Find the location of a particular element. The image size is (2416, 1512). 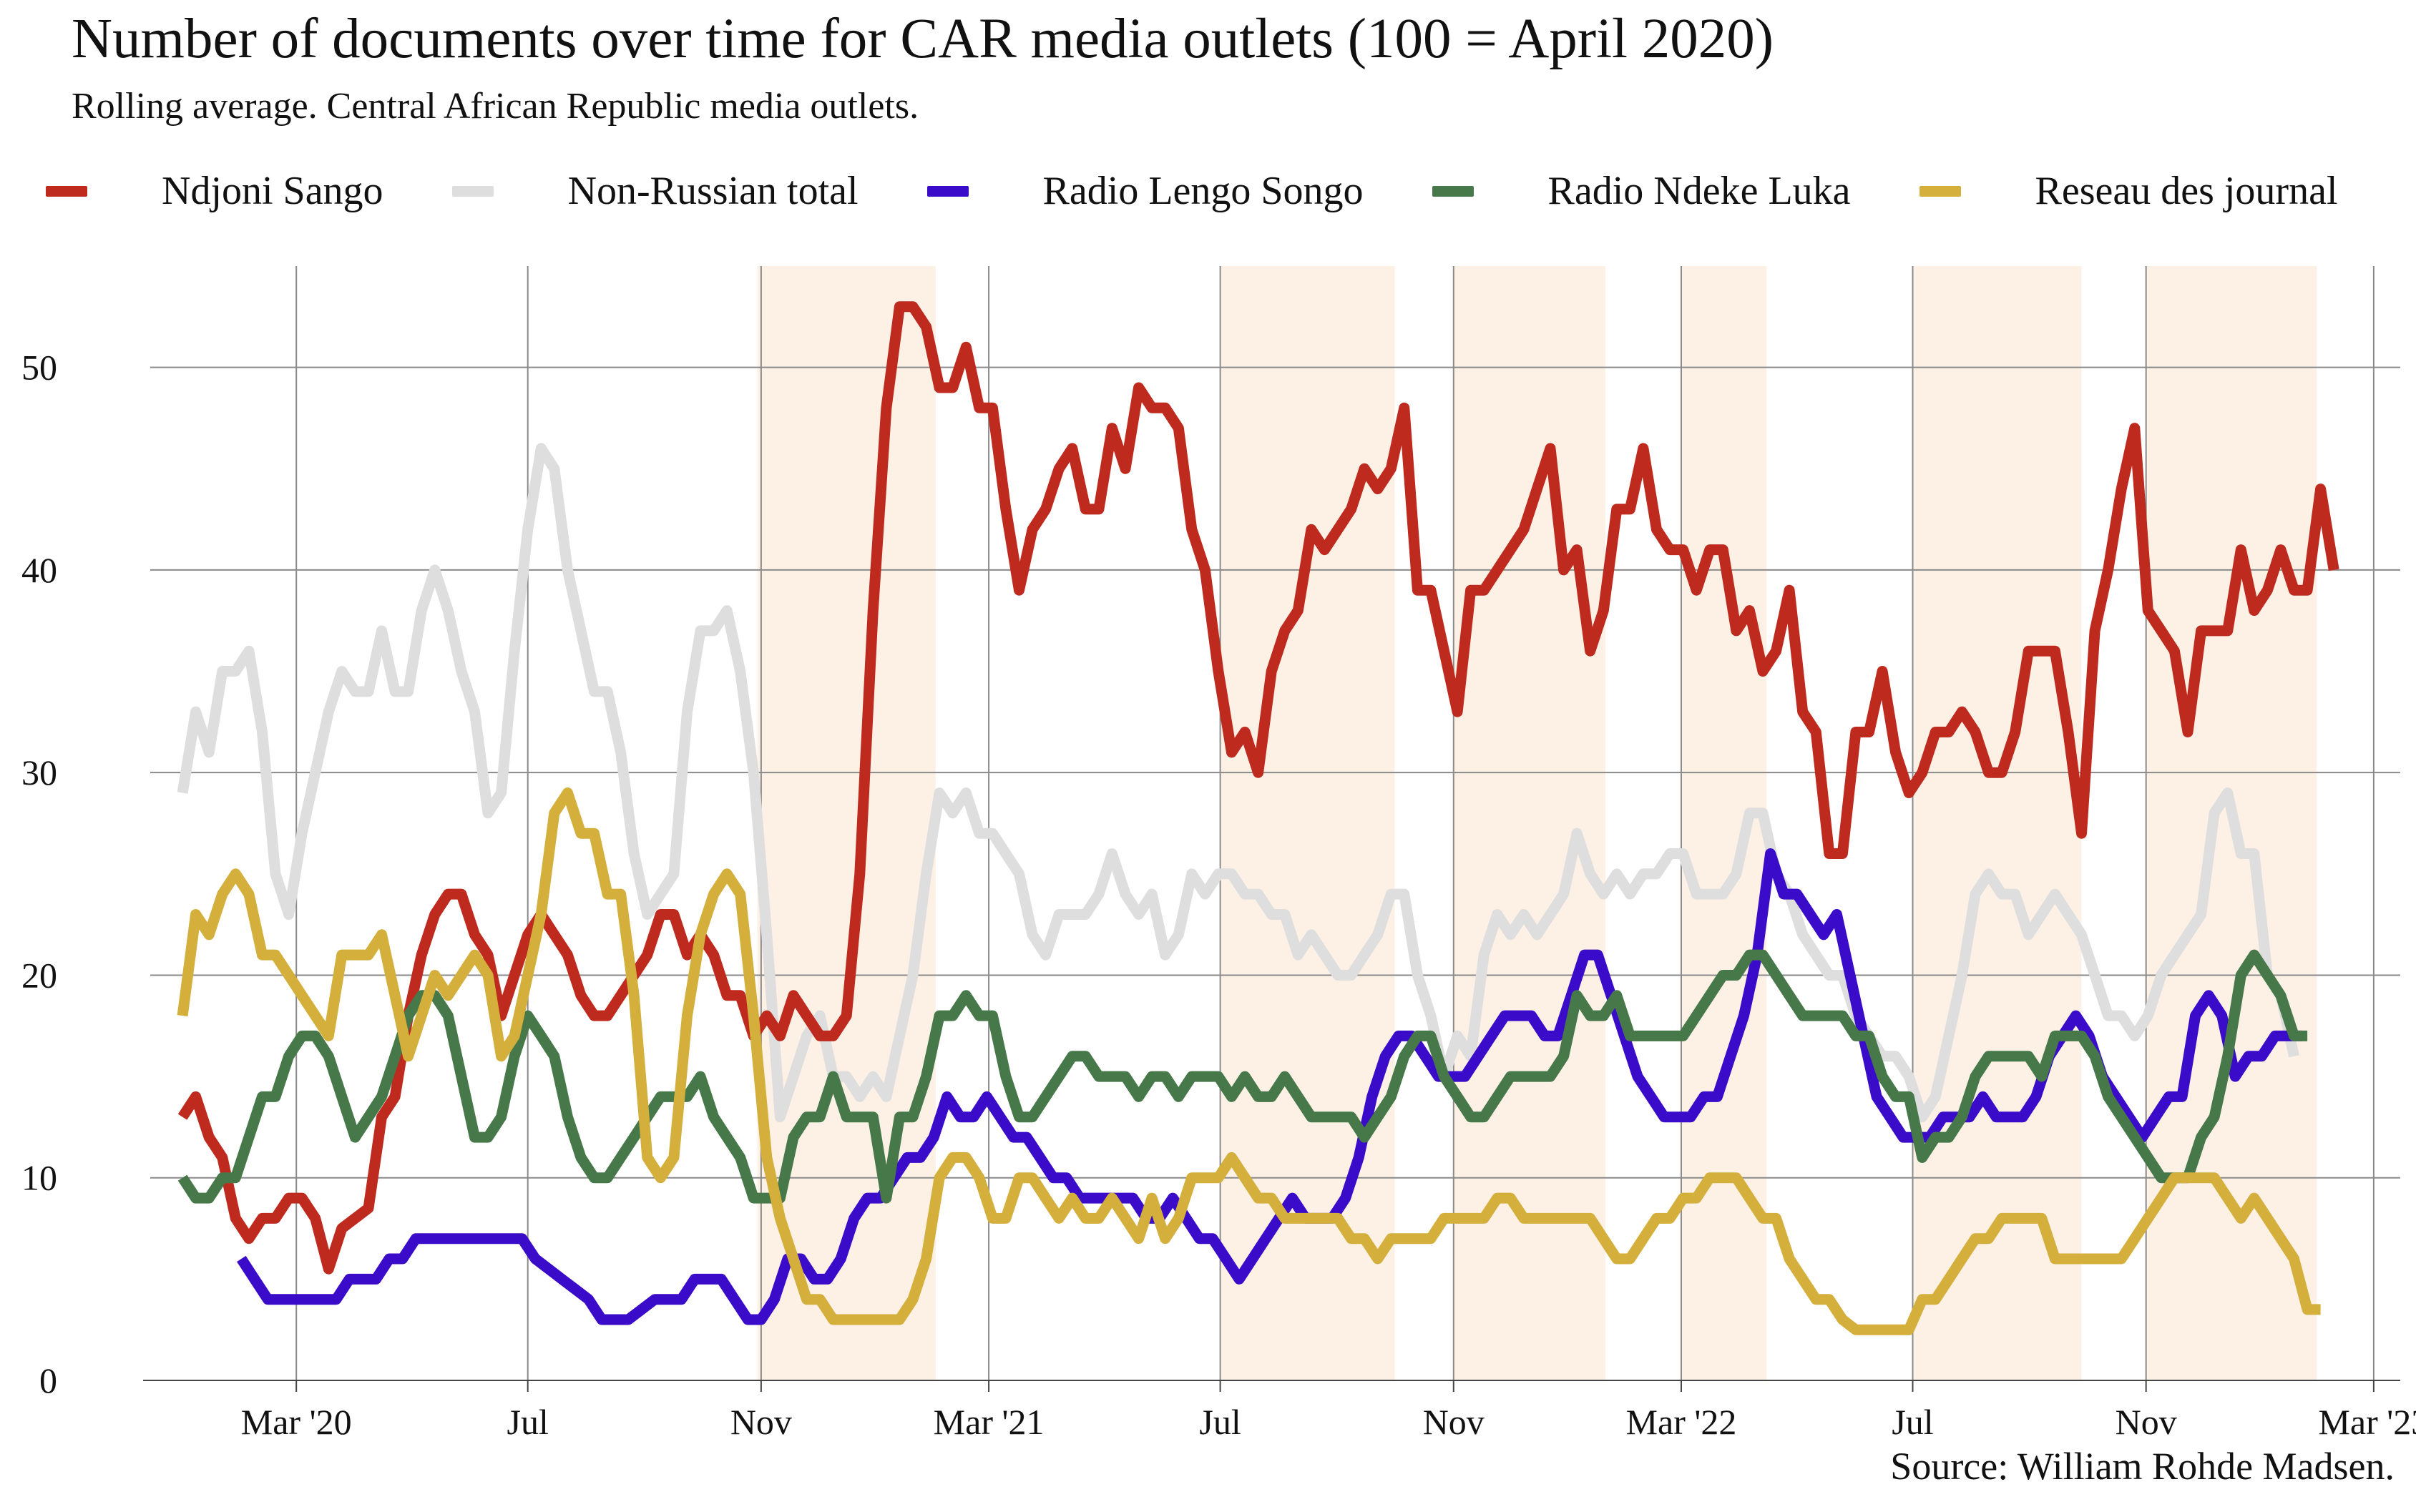

legend-item: Reseau des journal is located at coordinates (2128, 191).